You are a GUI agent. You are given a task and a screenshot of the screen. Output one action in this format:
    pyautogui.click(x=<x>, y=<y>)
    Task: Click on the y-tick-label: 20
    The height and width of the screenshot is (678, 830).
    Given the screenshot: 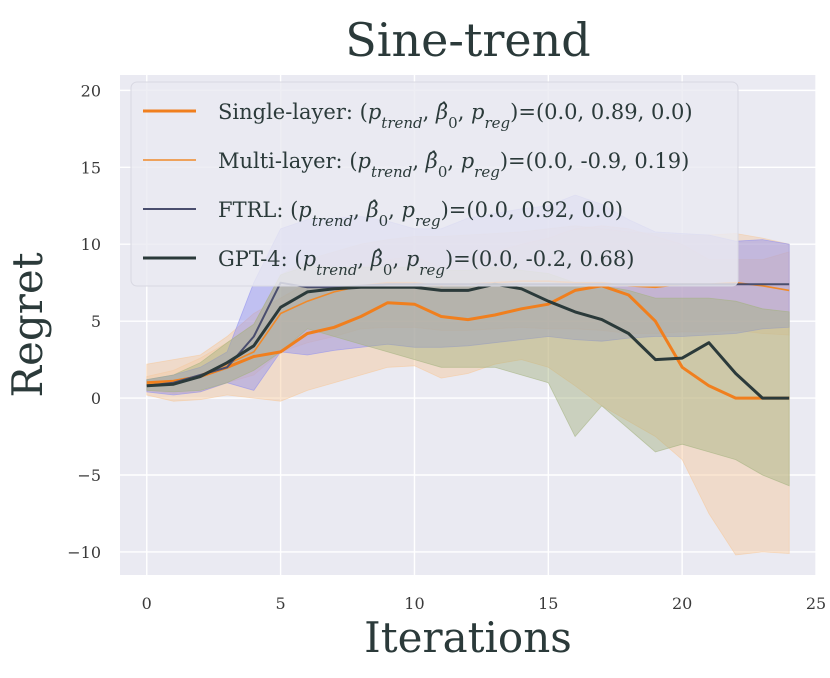 What is the action you would take?
    pyautogui.click(x=91, y=90)
    